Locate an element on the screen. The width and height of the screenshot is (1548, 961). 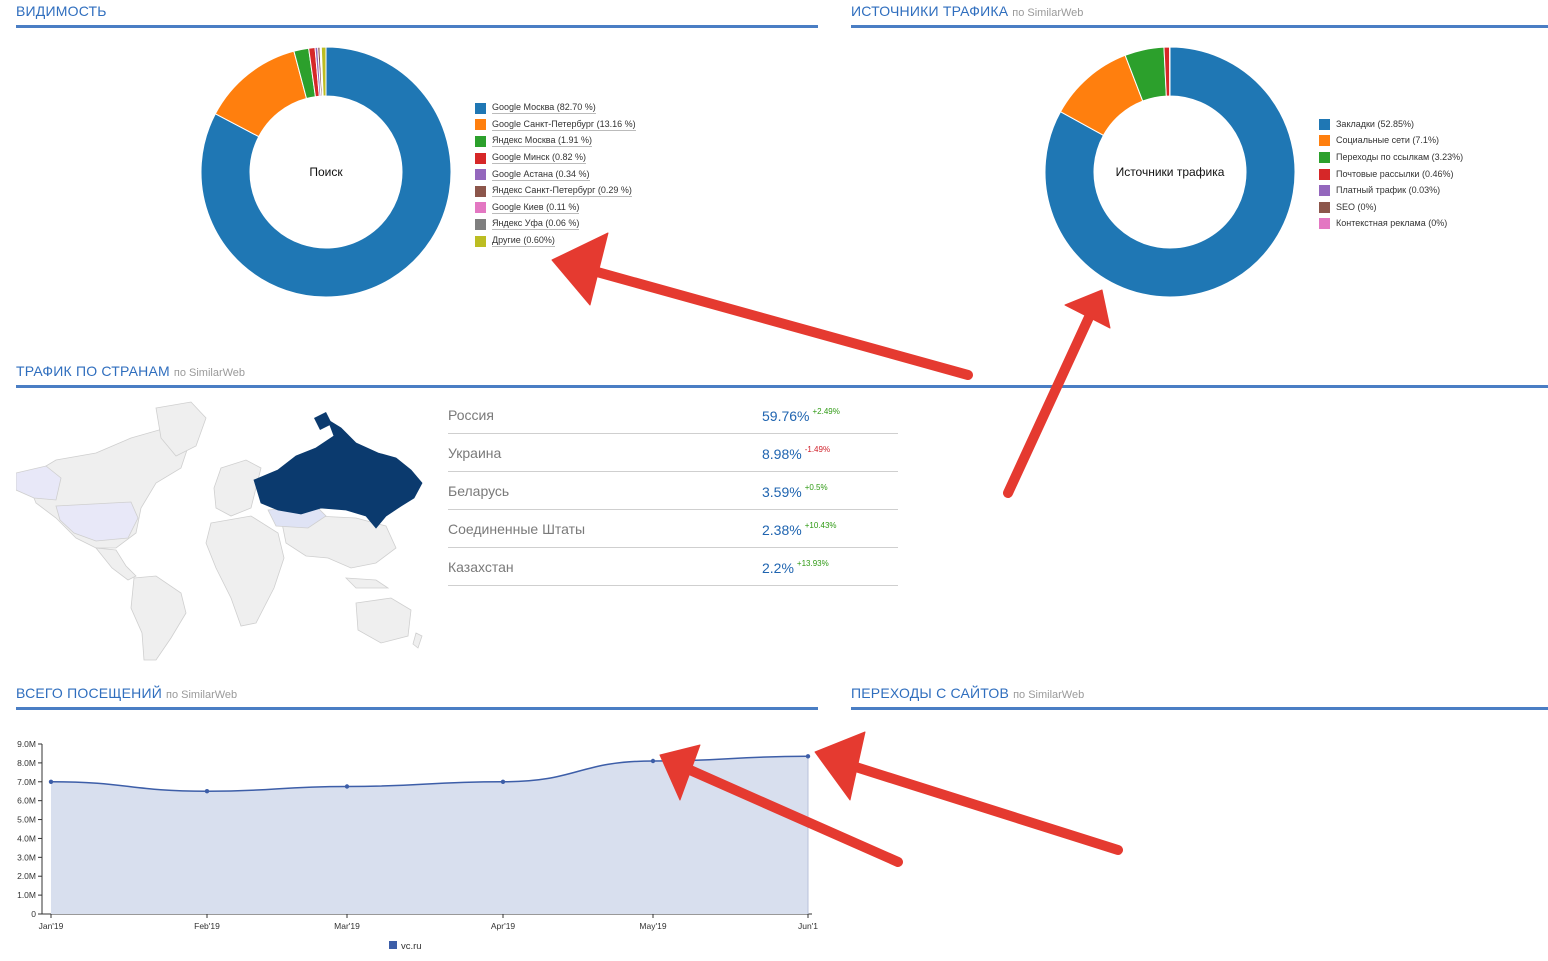
country-share-delta: +2.49% is located at coordinates (826, 411).